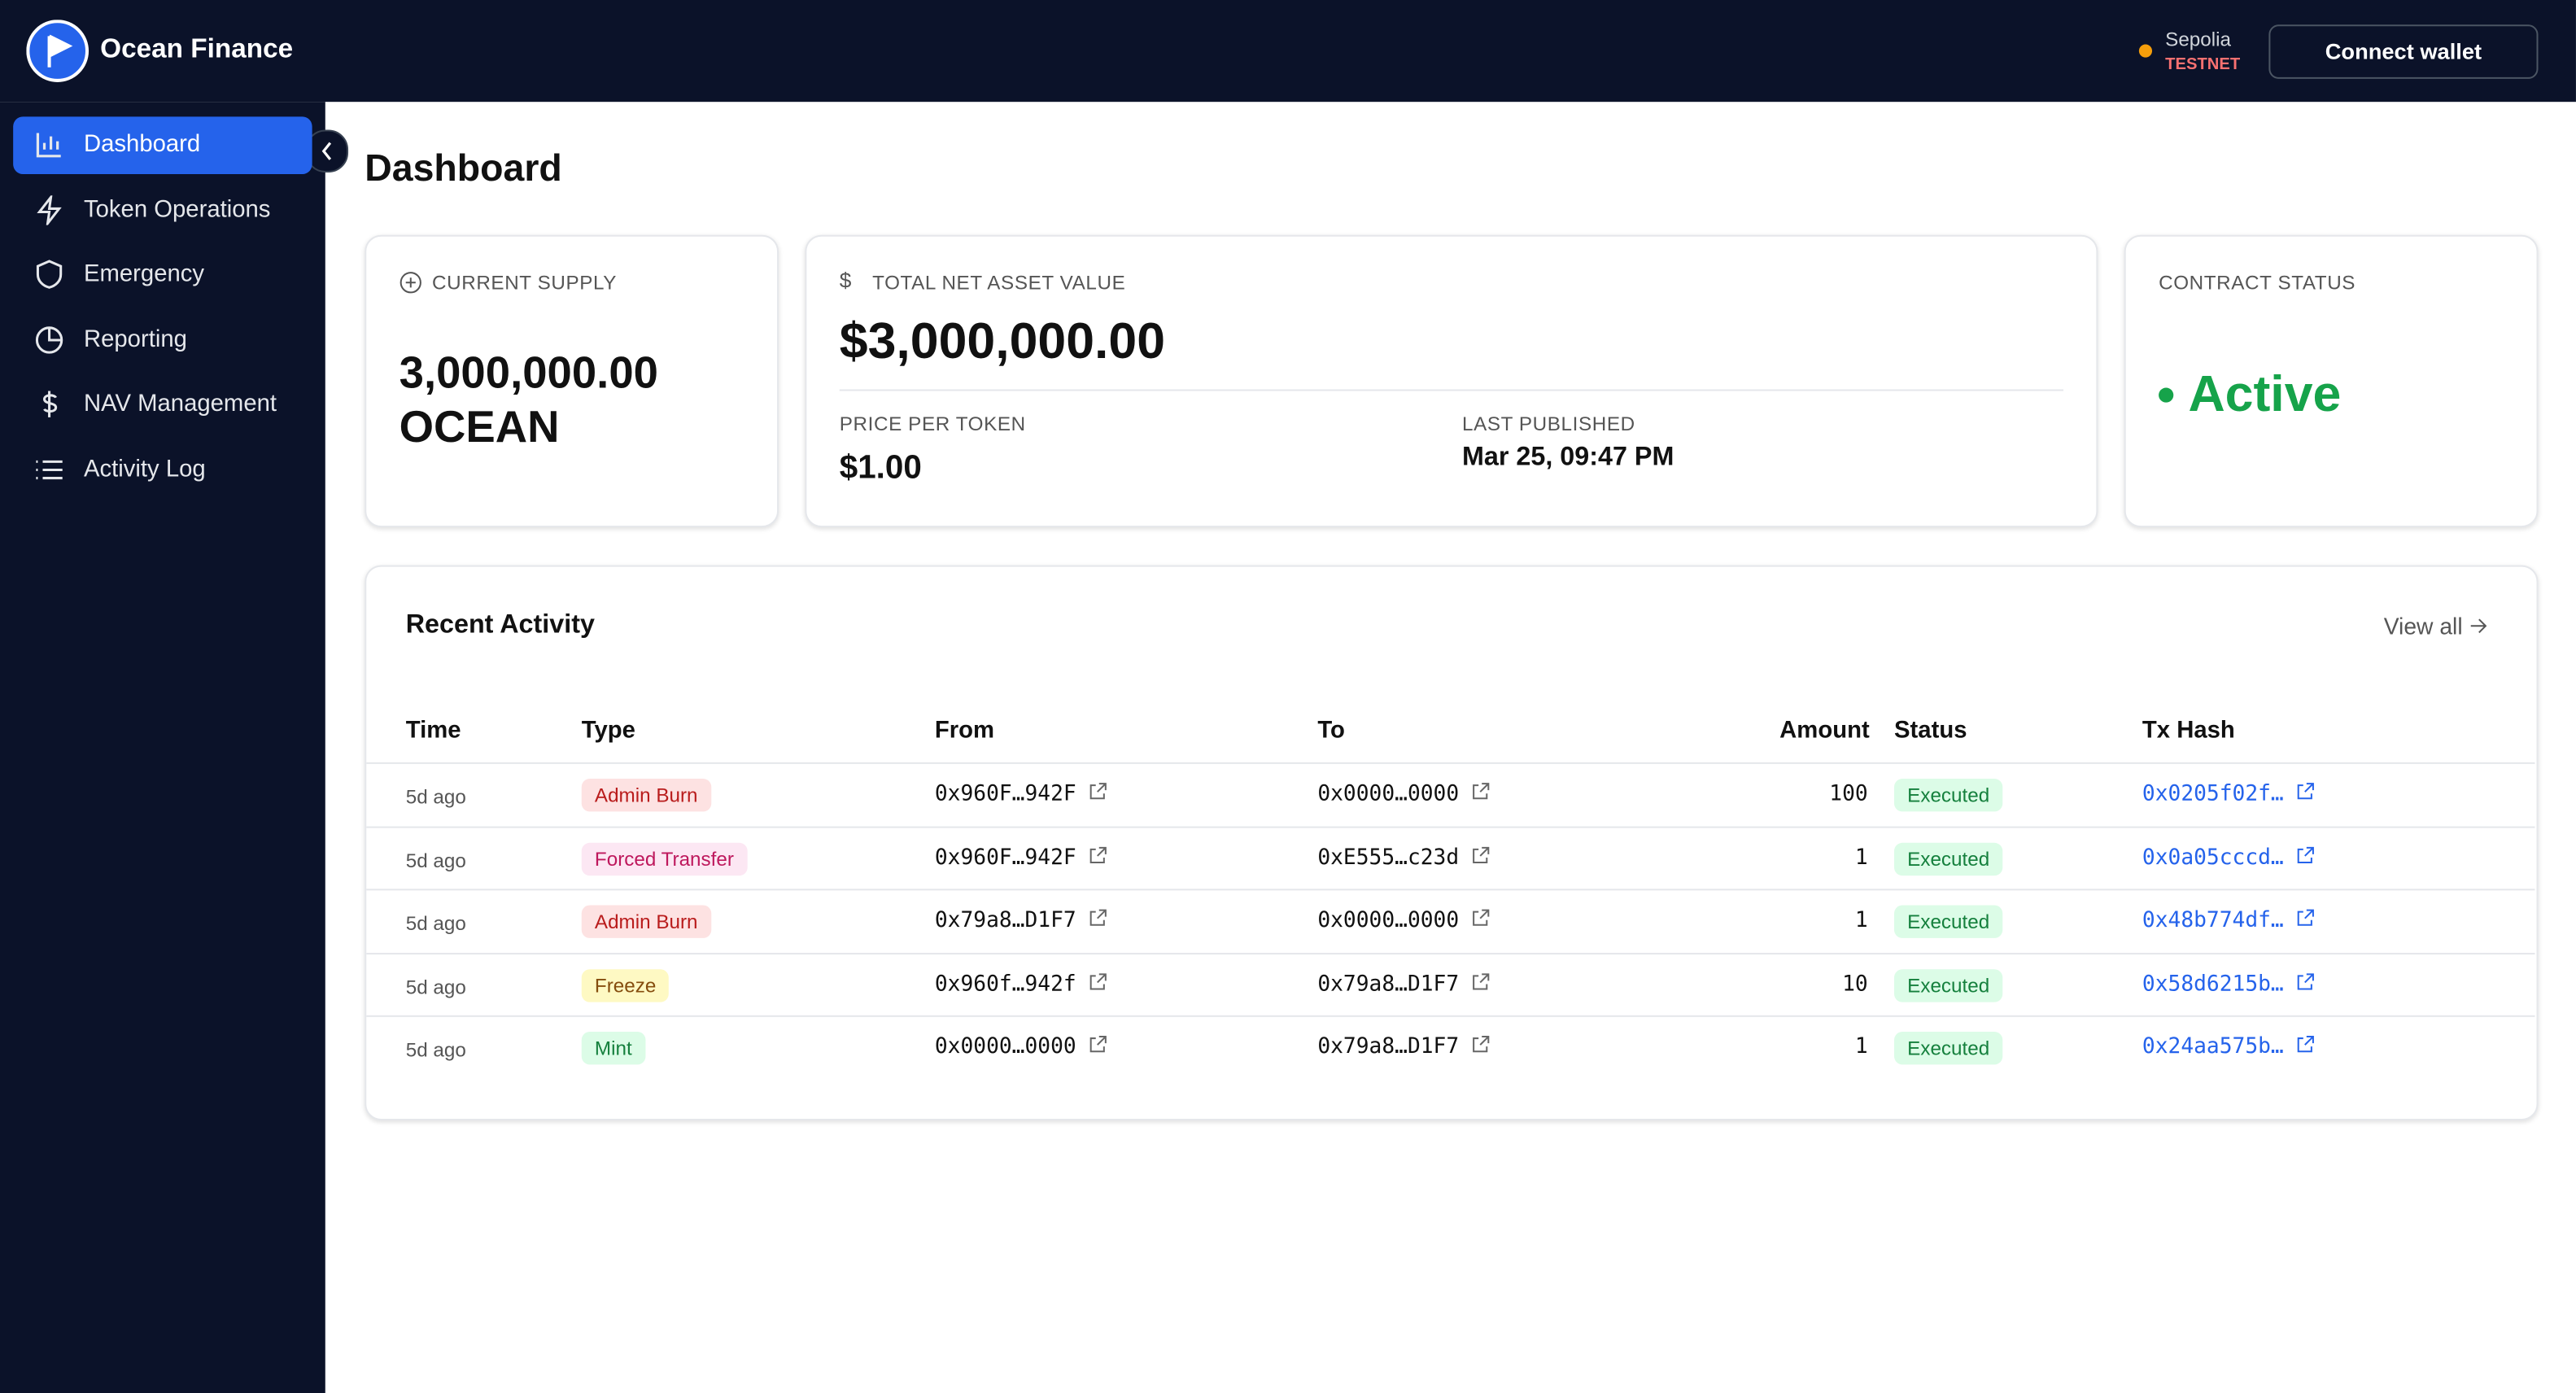 This screenshot has width=2576, height=1393. What do you see at coordinates (880, 468) in the screenshot?
I see `price: $1.00` at bounding box center [880, 468].